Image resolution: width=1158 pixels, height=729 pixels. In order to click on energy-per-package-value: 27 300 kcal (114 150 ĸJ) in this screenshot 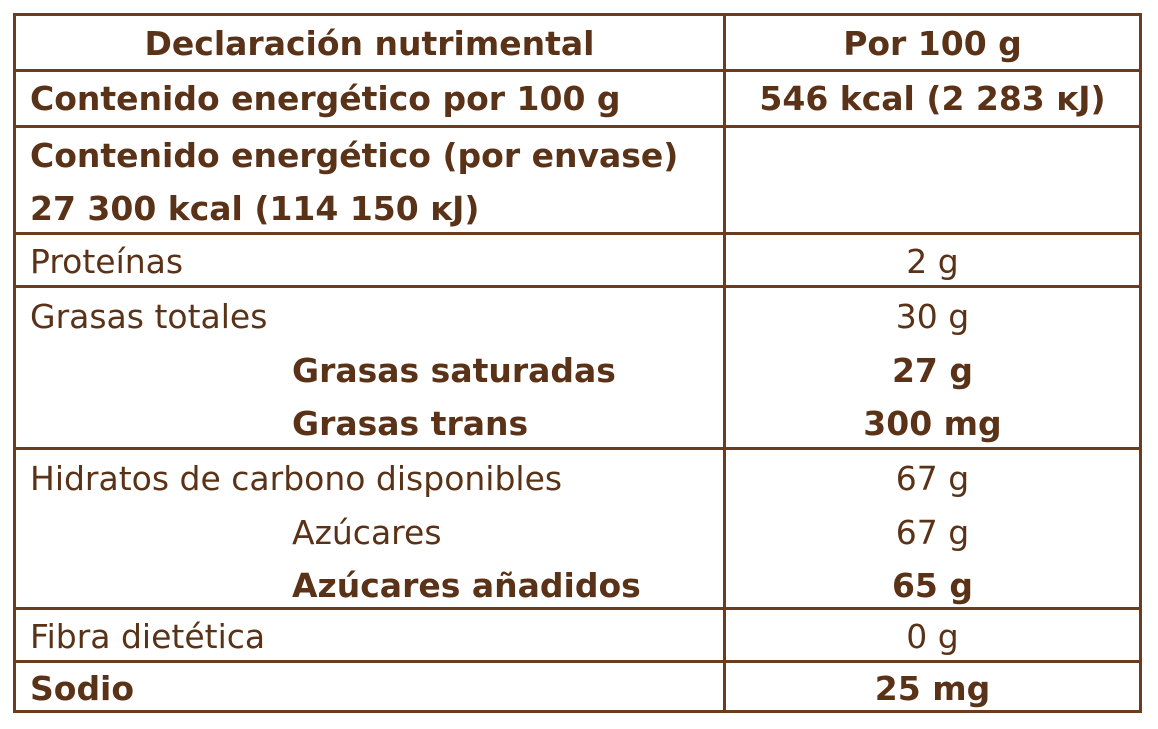, I will do `click(255, 208)`.